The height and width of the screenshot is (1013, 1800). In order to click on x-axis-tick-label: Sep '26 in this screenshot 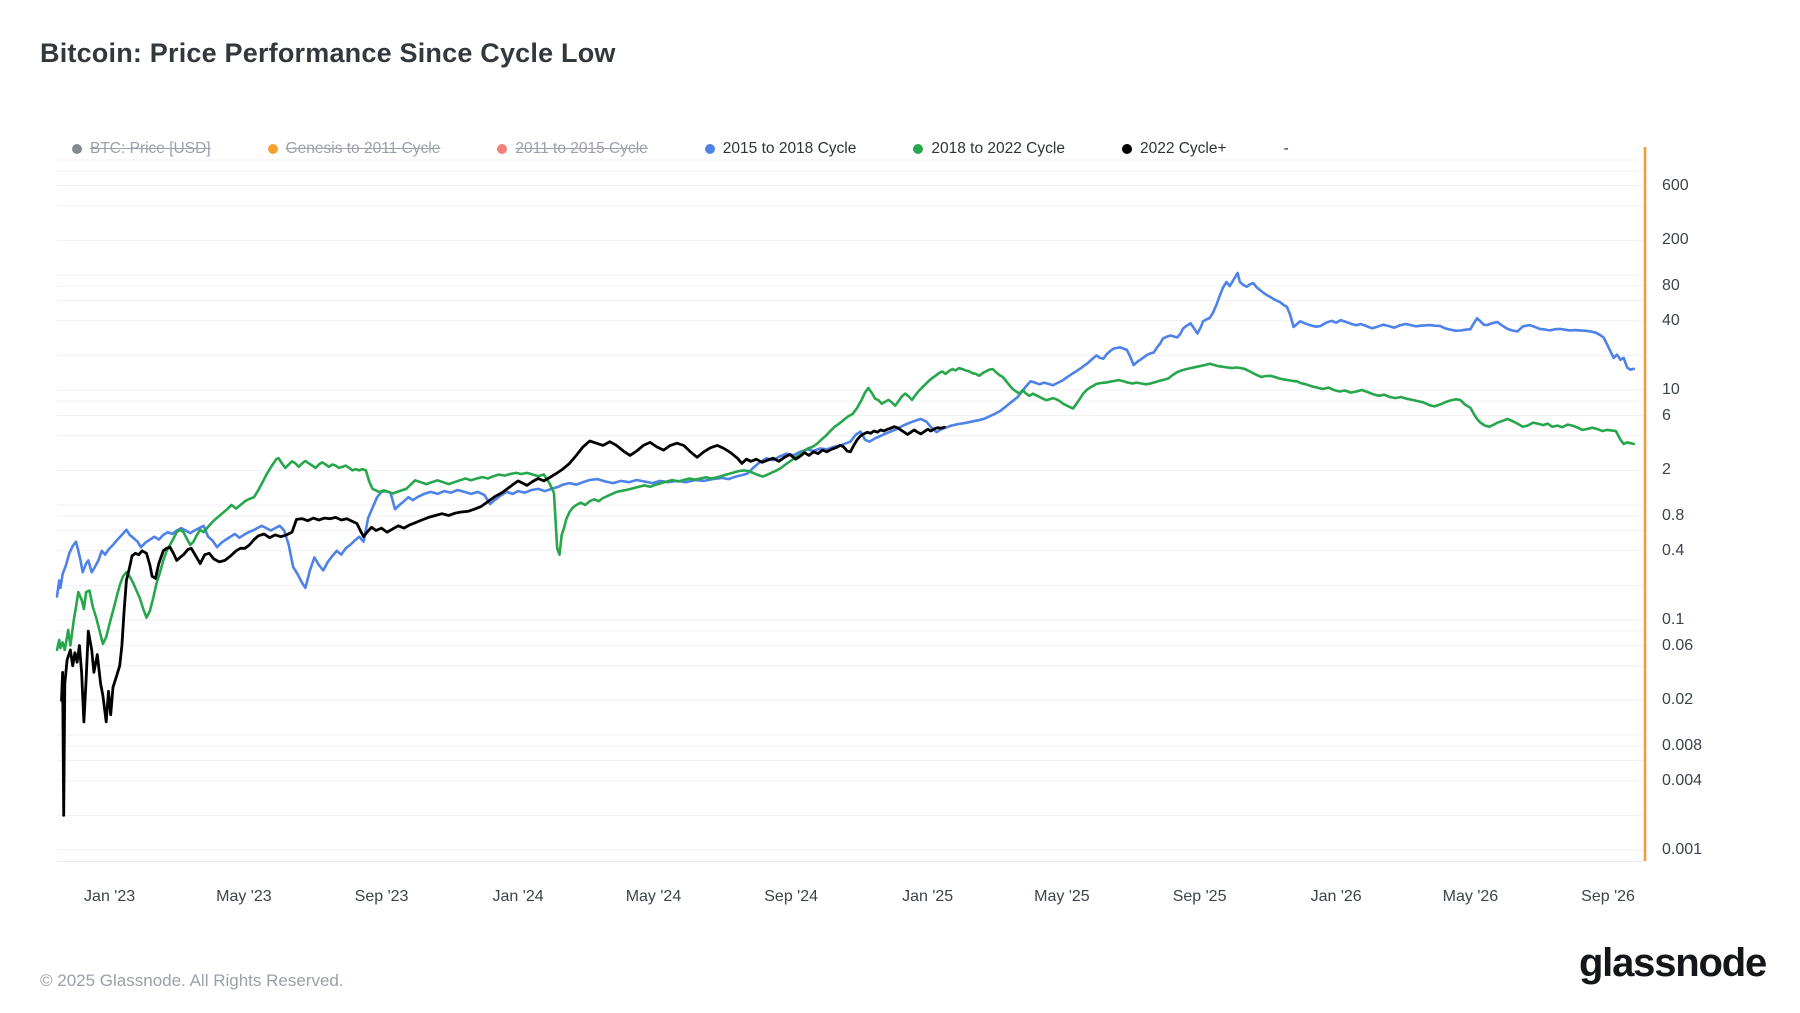, I will do `click(1608, 896)`.